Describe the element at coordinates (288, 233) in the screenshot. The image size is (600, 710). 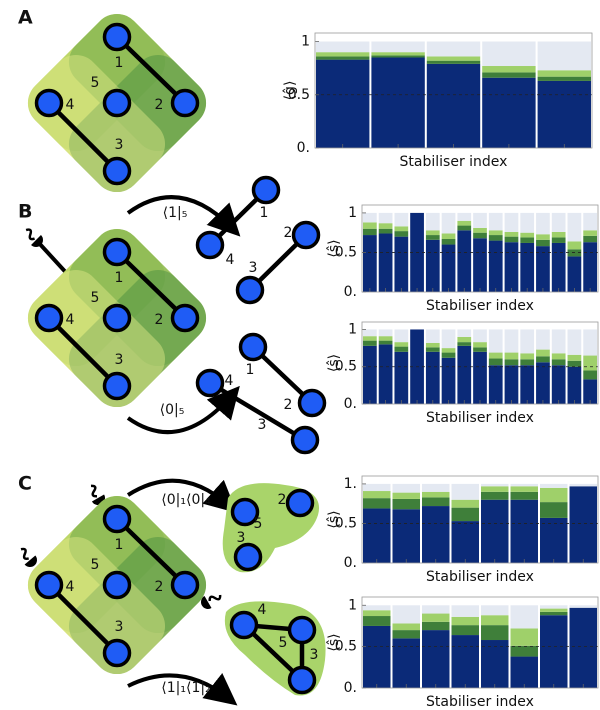
I see `node-label: 2` at that location.